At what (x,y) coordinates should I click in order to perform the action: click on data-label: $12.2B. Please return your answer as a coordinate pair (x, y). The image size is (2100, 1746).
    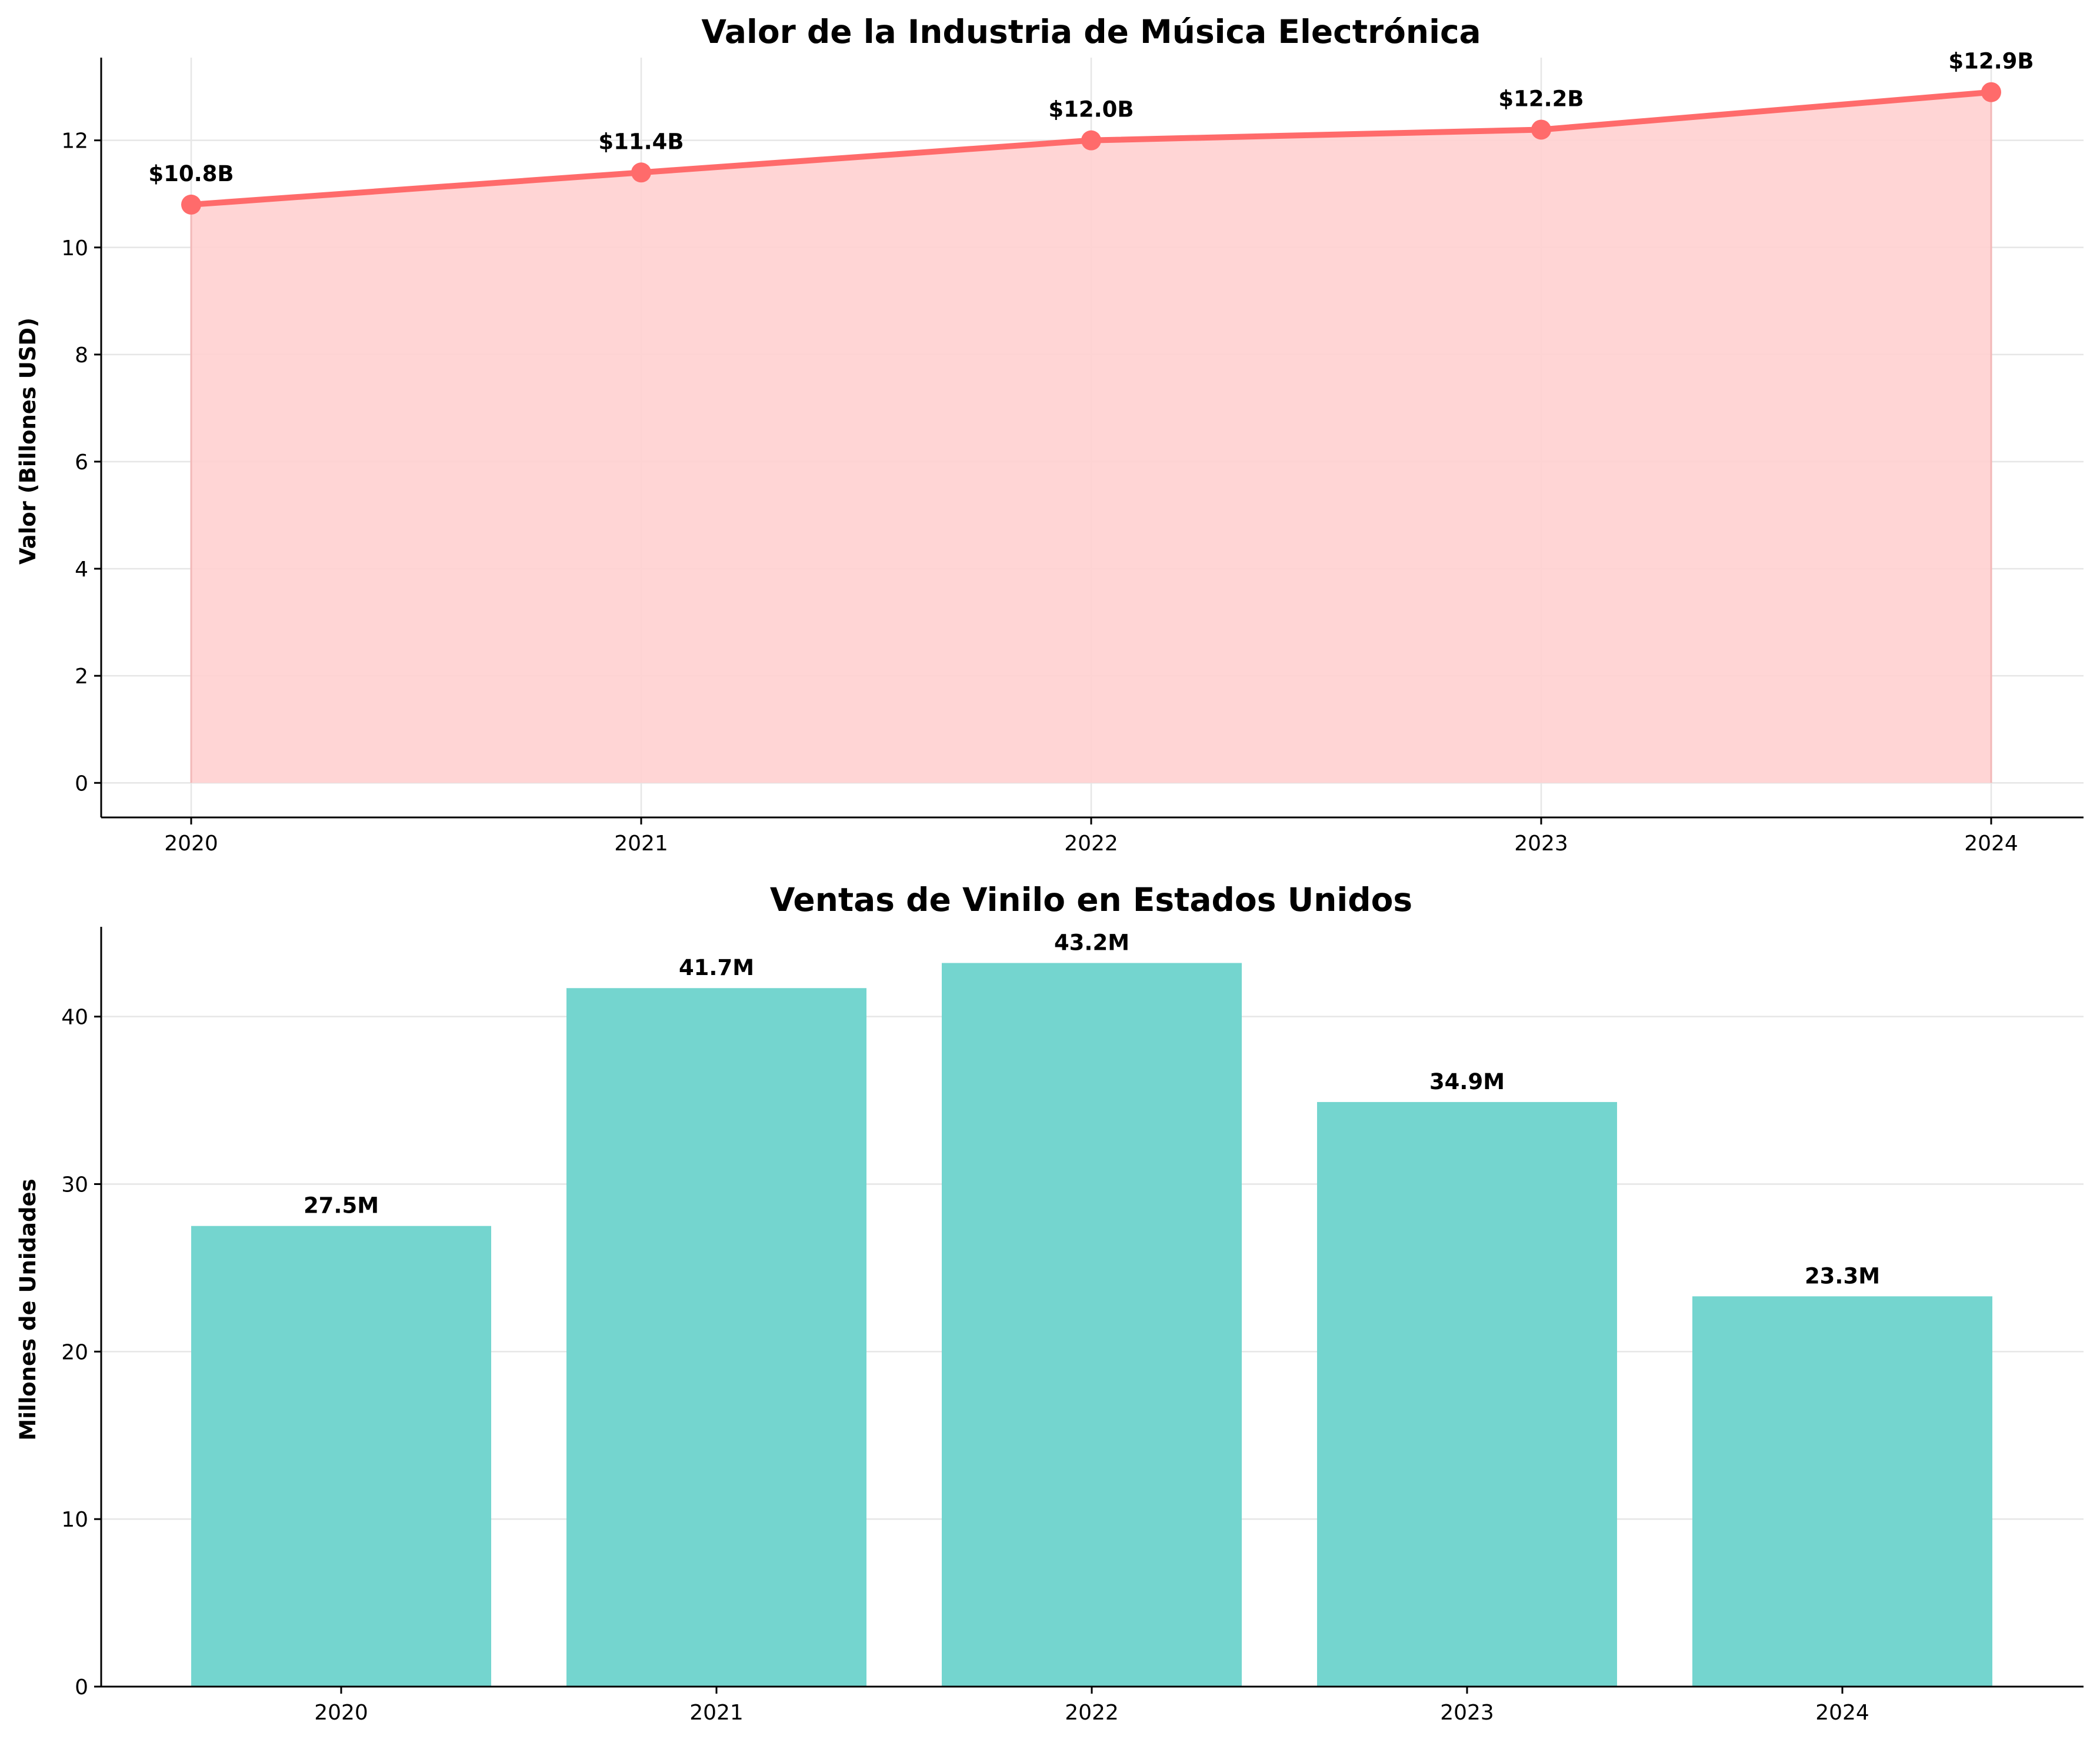
    Looking at the image, I should click on (1541, 98).